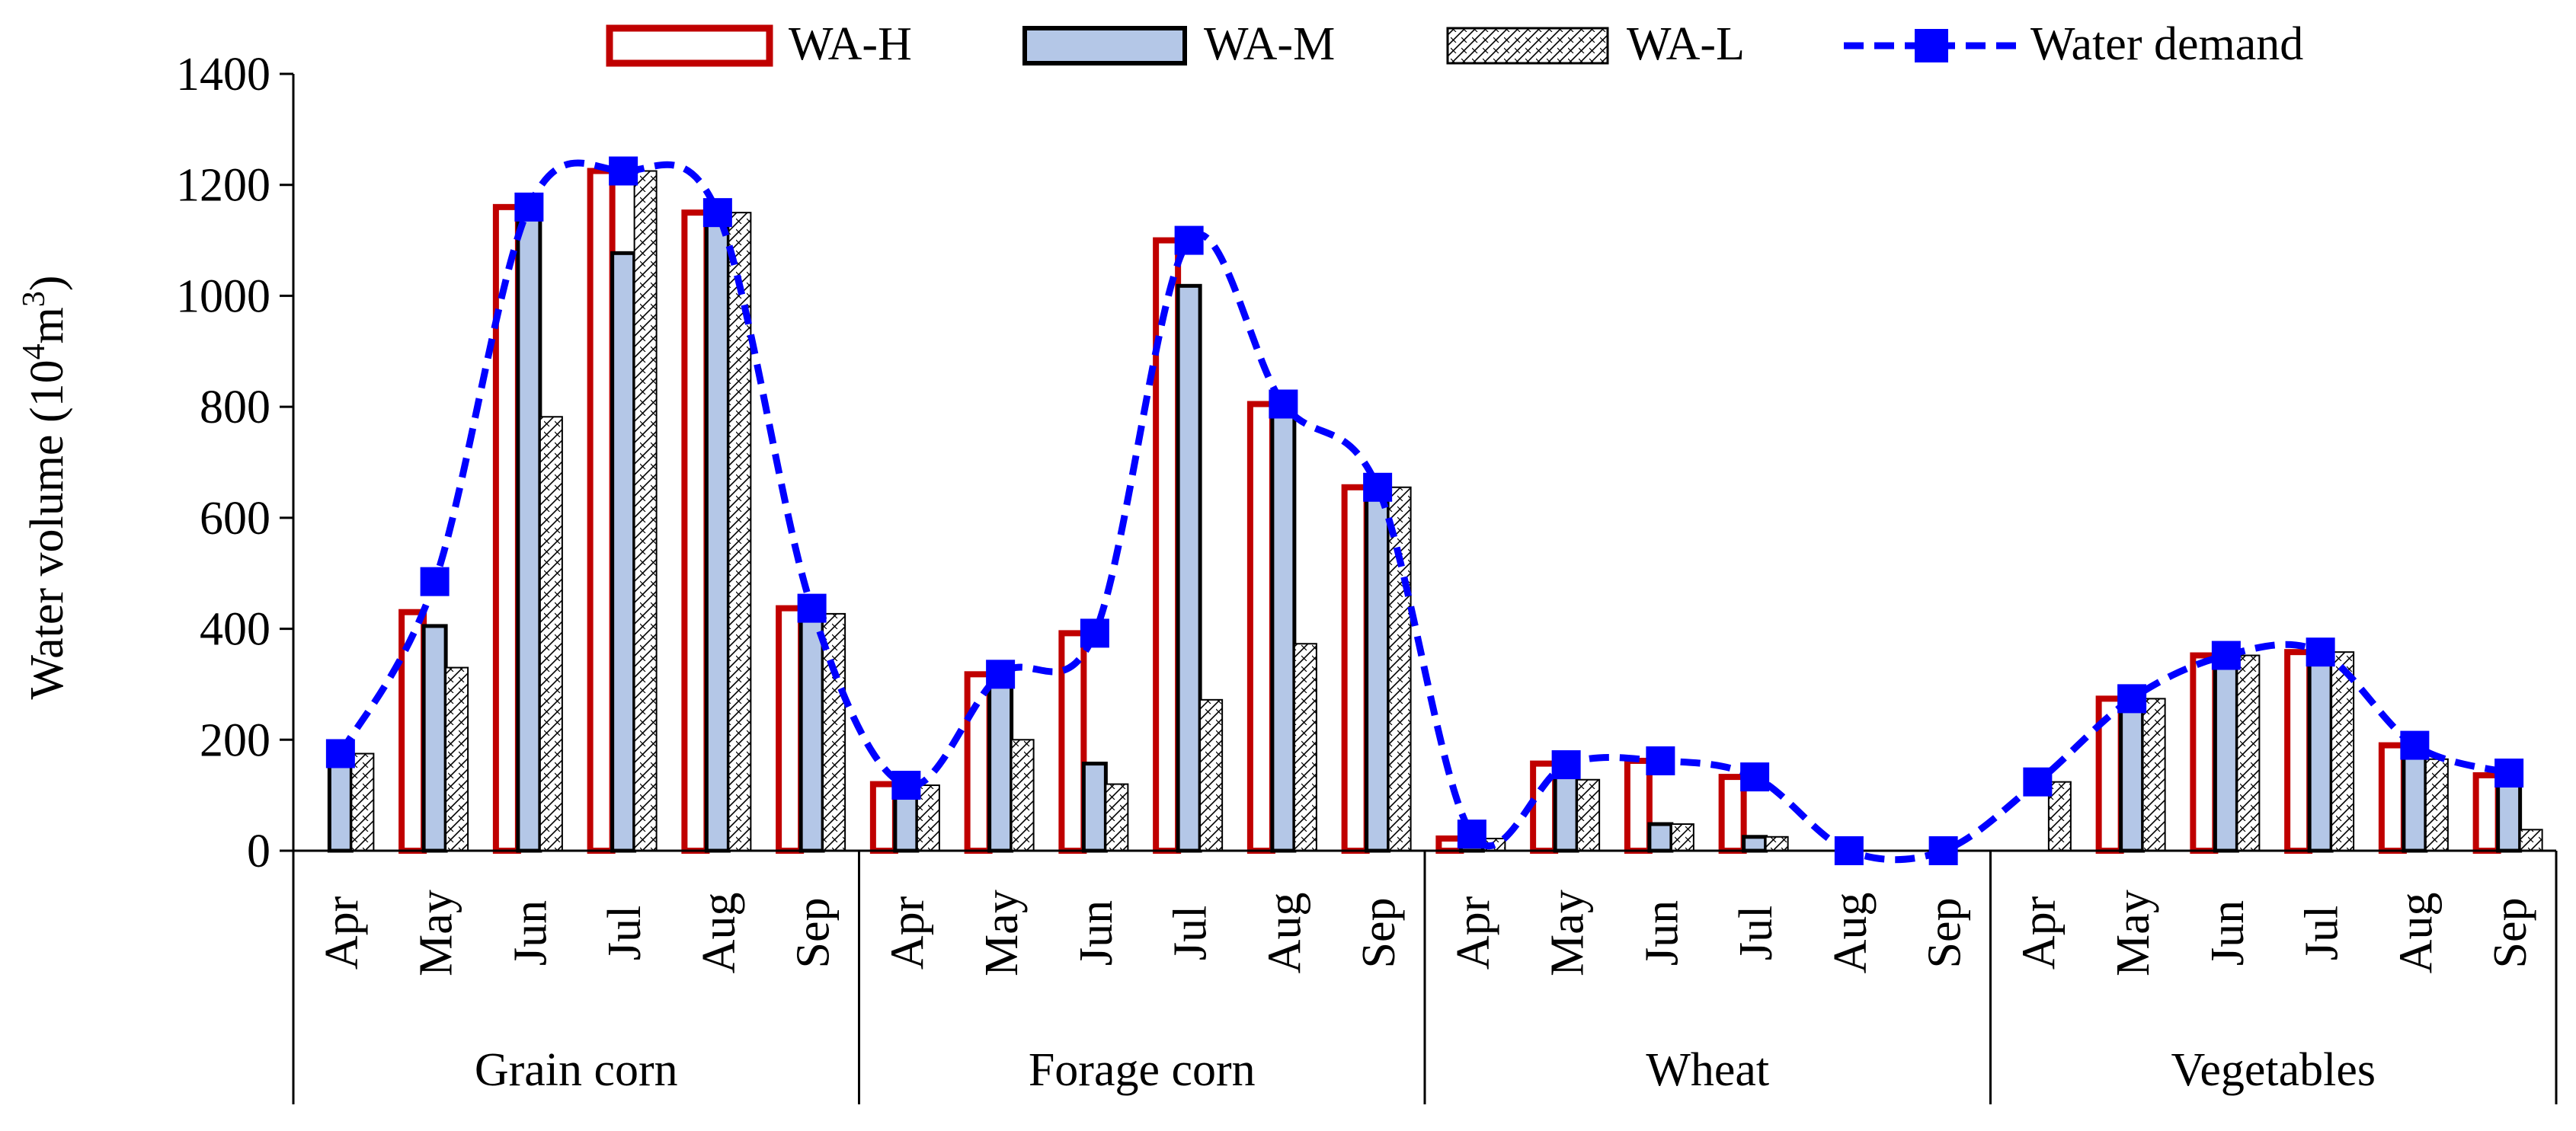 This screenshot has width=2576, height=1131. What do you see at coordinates (45, 488) in the screenshot?
I see `y-axis-title: Water volume (104m3)` at bounding box center [45, 488].